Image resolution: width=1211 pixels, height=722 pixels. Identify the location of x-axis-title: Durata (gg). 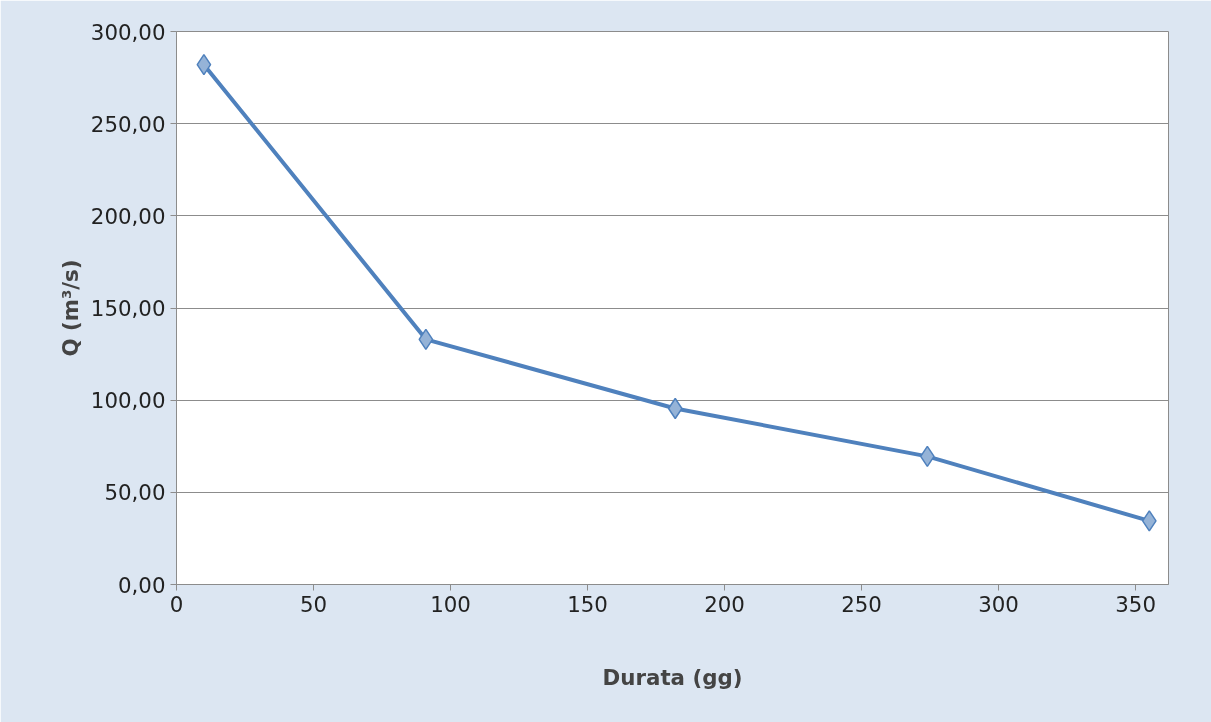
(672, 677).